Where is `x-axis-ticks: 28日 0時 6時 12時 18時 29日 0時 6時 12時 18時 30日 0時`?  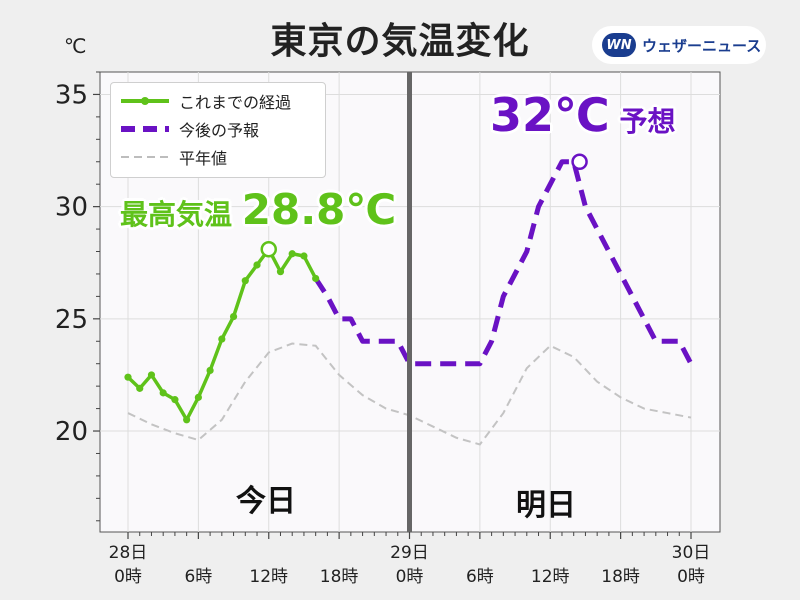 x-axis-ticks: 28日 0時 6時 12時 18時 29日 0時 6時 12時 18時 30日 0時 is located at coordinates (410, 559).